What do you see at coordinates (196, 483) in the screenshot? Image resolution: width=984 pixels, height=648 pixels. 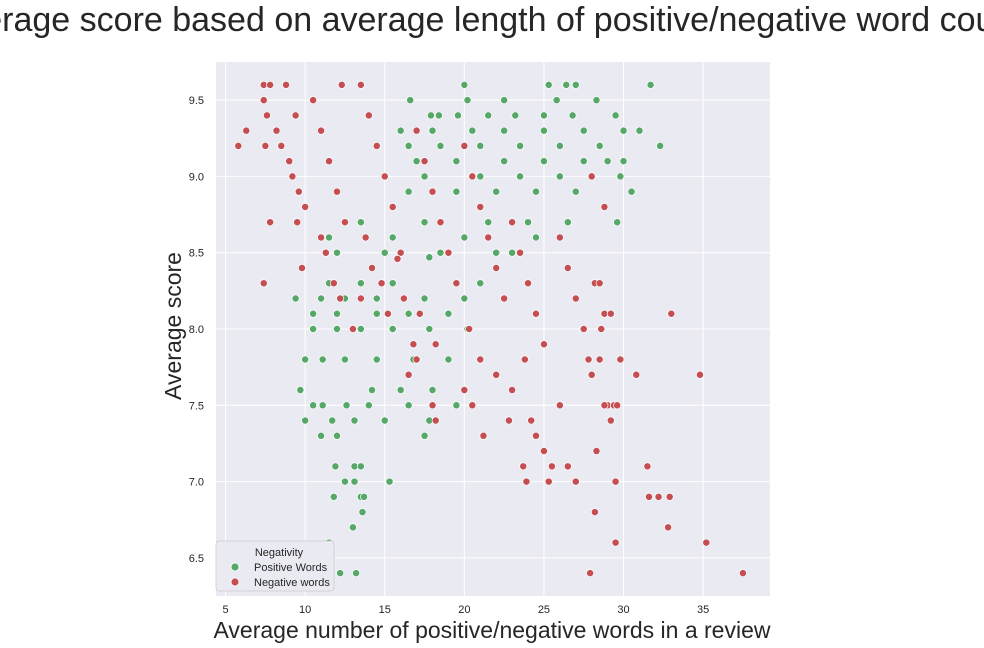 I see `y-tick-label: 7.0` at bounding box center [196, 483].